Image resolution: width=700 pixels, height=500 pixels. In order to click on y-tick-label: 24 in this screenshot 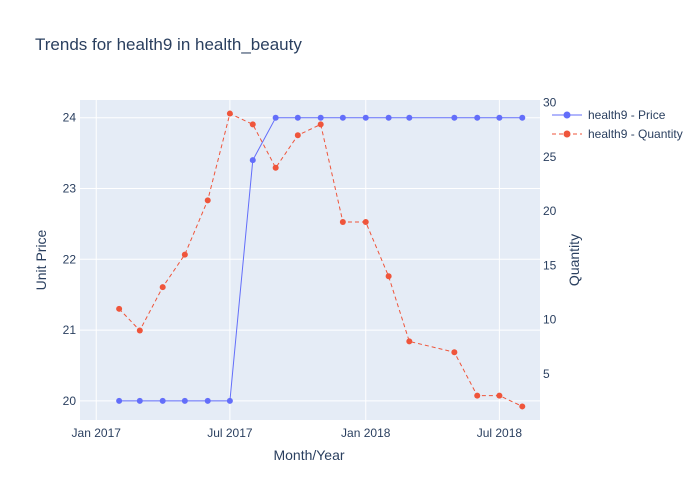, I will do `click(70, 118)`.